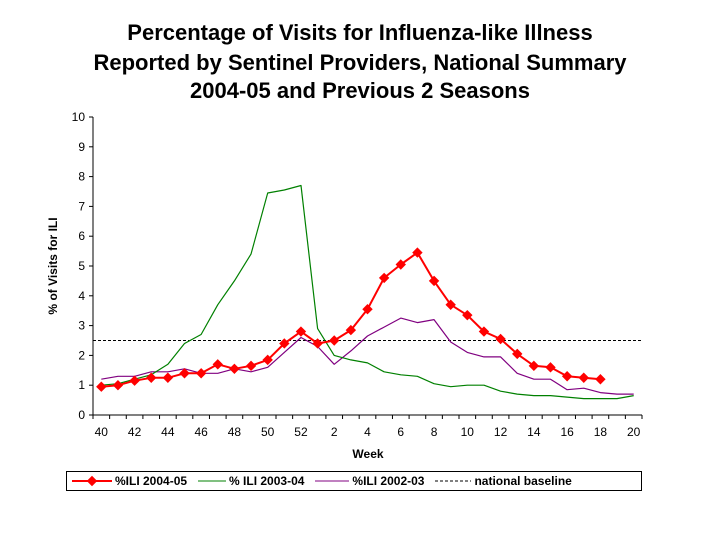 The height and width of the screenshot is (540, 720). What do you see at coordinates (400, 432) in the screenshot?
I see `x-tick-label: 6` at bounding box center [400, 432].